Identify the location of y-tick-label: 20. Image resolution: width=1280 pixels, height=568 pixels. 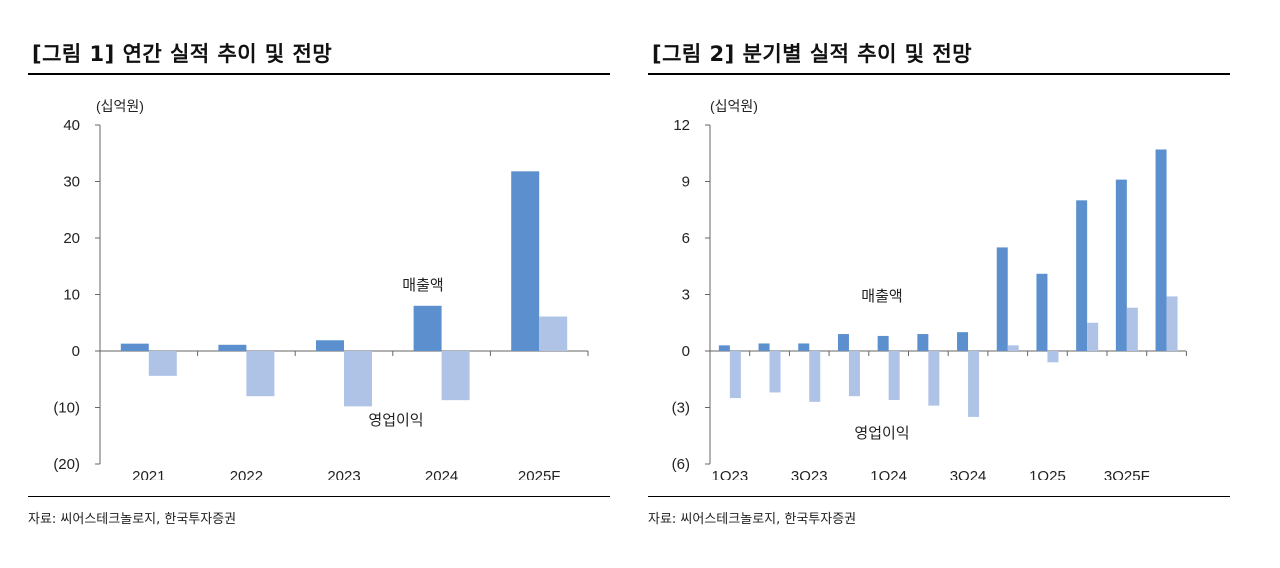
(71, 238).